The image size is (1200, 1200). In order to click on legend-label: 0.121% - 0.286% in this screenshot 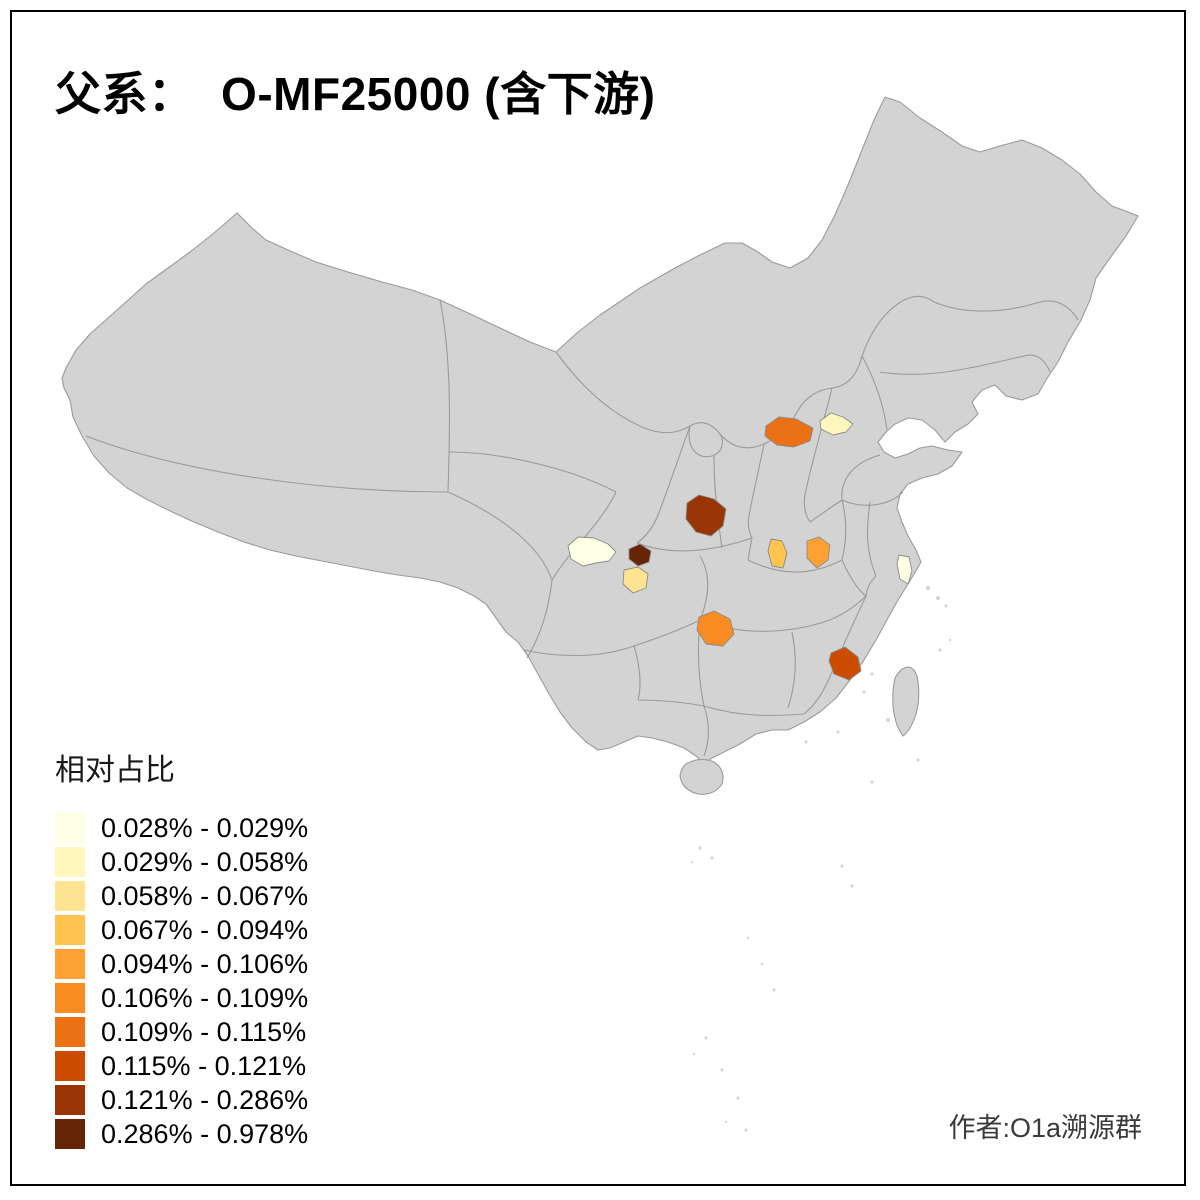, I will do `click(205, 1100)`.